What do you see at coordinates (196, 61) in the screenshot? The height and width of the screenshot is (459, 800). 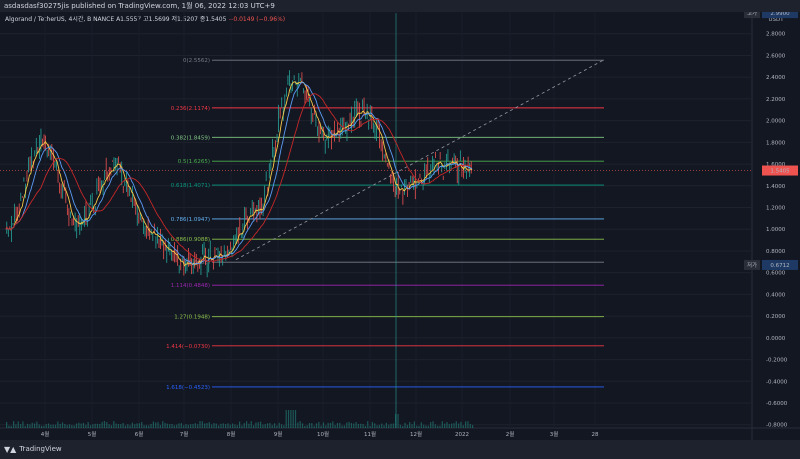 I see `fib-level-label: 0(2.5562)` at bounding box center [196, 61].